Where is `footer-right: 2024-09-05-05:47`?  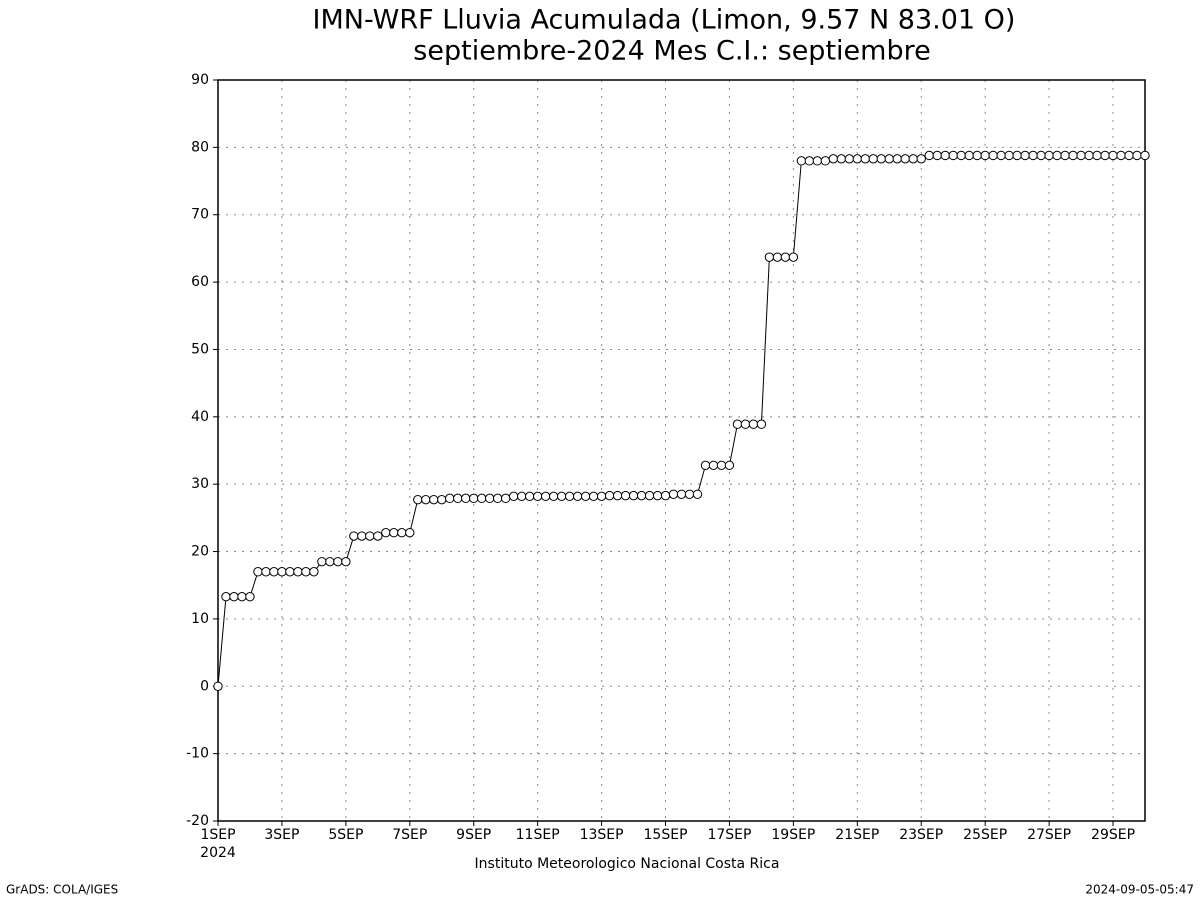 footer-right: 2024-09-05-05:47 is located at coordinates (1139, 890).